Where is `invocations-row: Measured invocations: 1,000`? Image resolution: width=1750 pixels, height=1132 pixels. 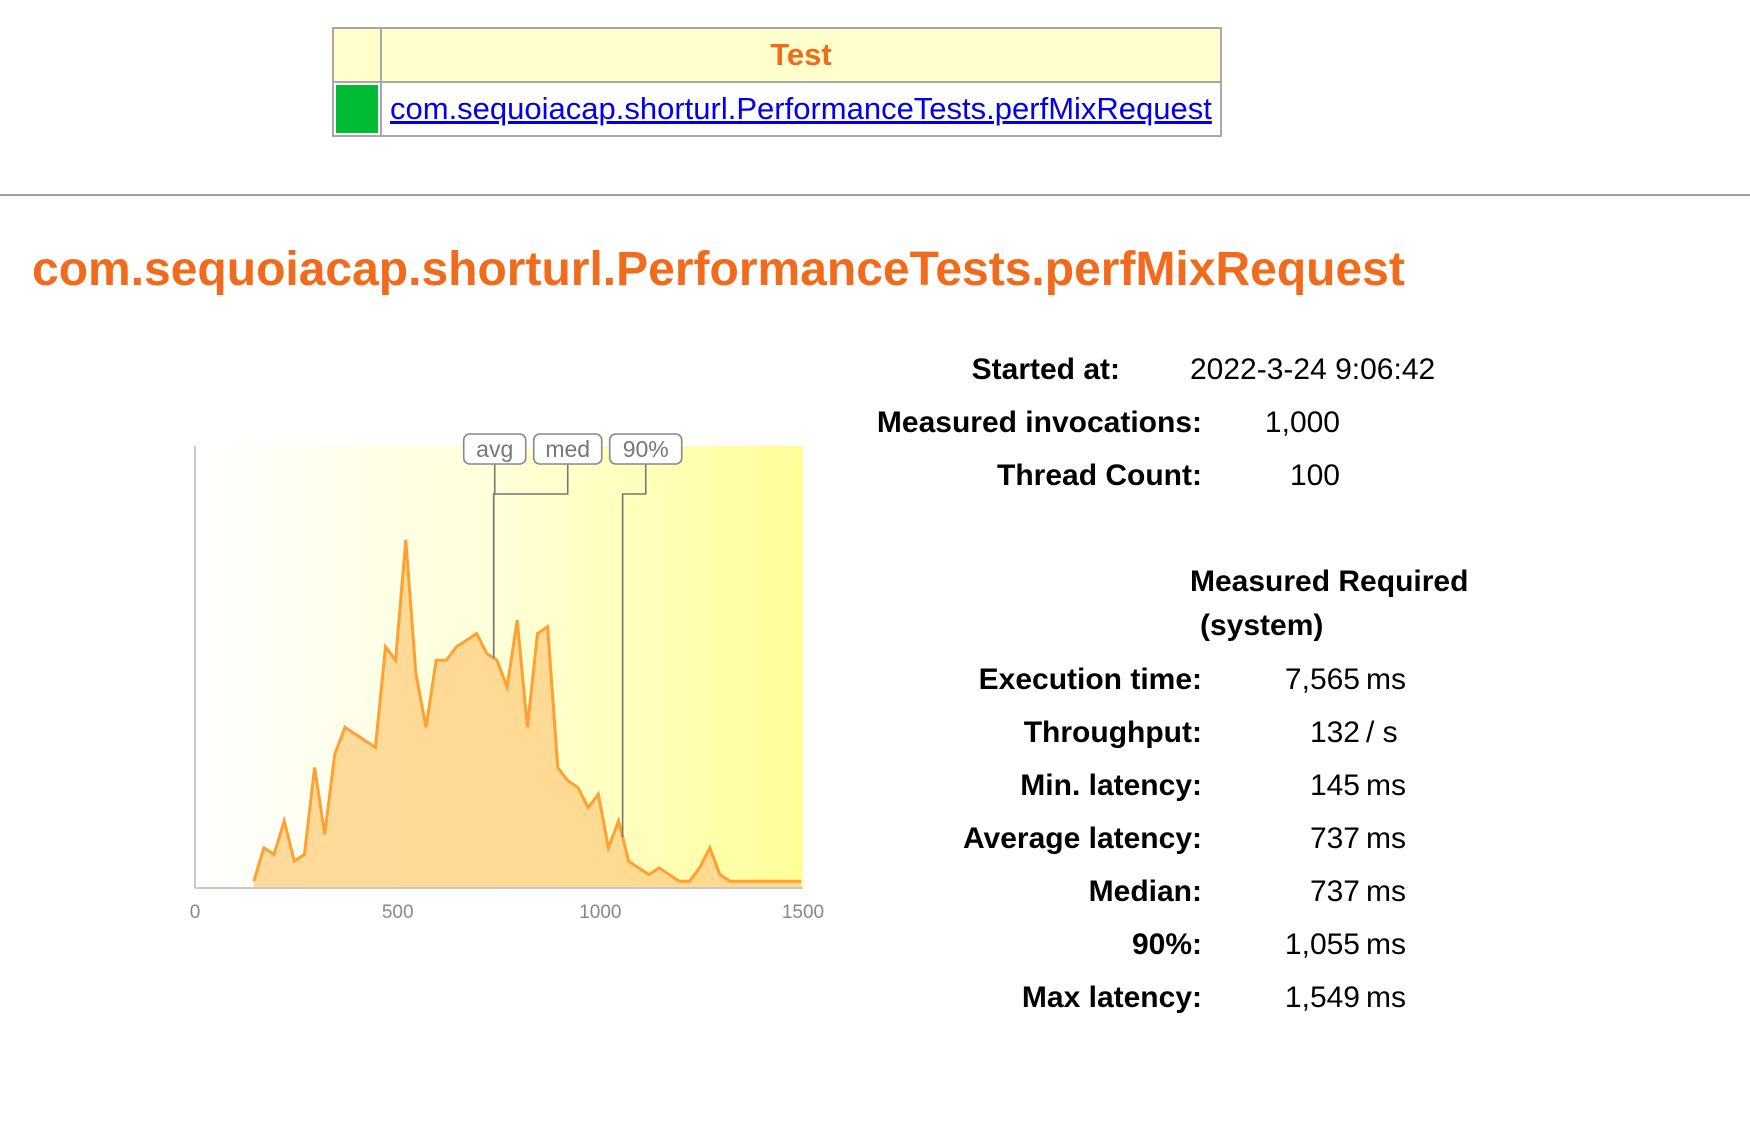
invocations-row: Measured invocations: 1,000 is located at coordinates (1160, 423).